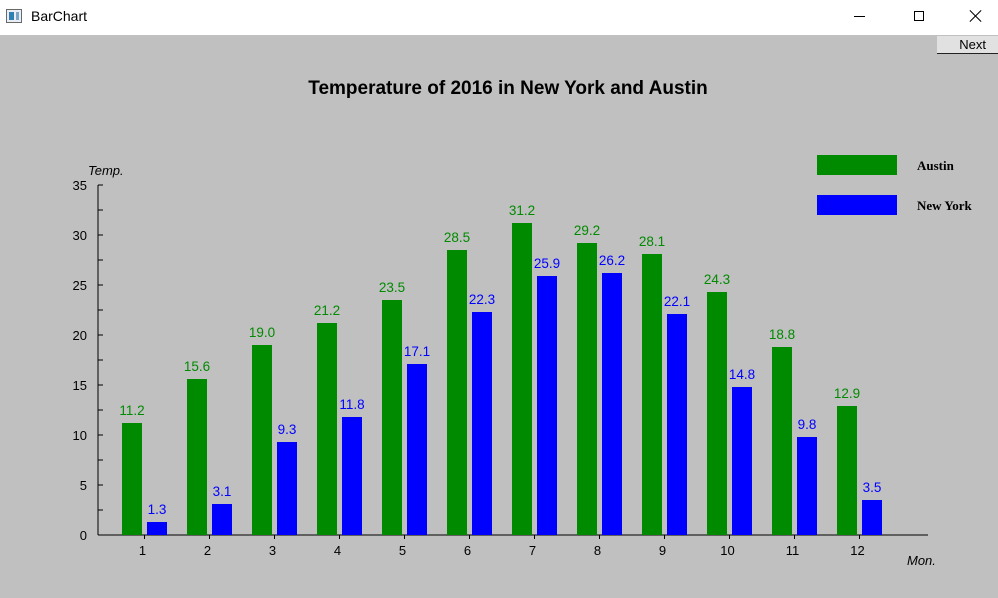  Describe the element at coordinates (402, 550) in the screenshot. I see `x-tick-label: 5` at that location.